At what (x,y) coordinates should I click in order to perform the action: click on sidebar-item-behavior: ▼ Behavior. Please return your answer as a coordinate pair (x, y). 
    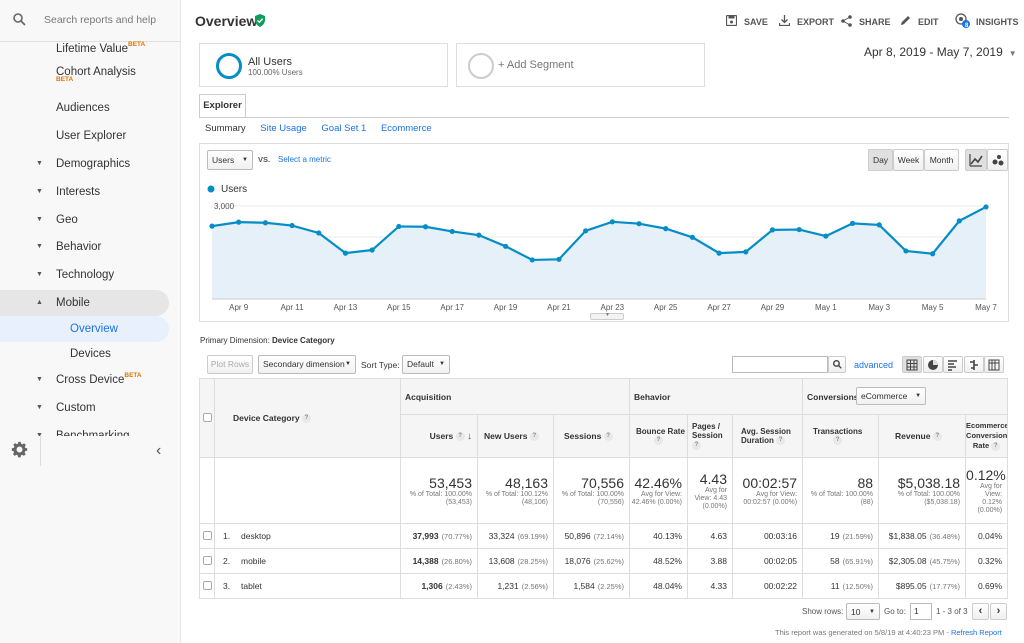
    Looking at the image, I should click on (90, 247).